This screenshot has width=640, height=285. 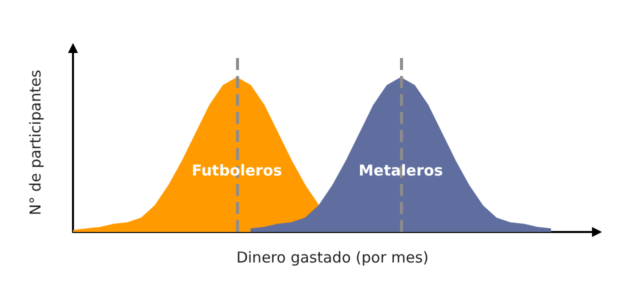 I want to click on y-axis-title: N° de participantes, so click(x=35, y=143).